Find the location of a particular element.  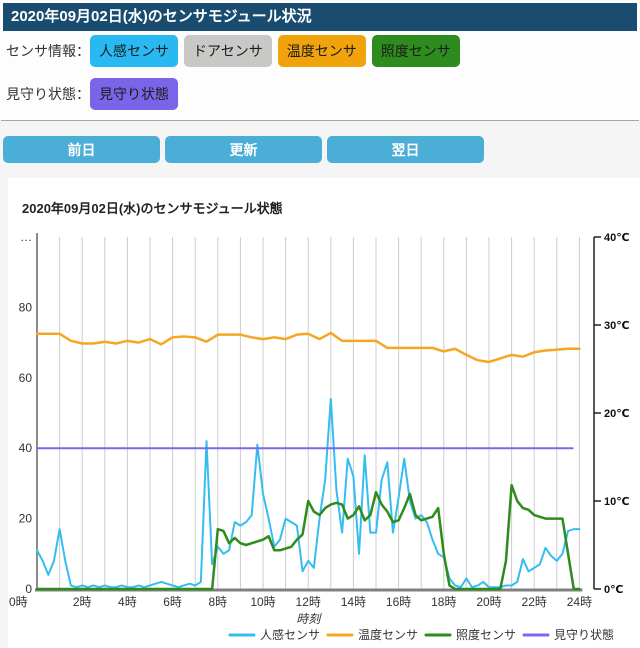

left-axis-tick-label: 40 is located at coordinates (26, 448).